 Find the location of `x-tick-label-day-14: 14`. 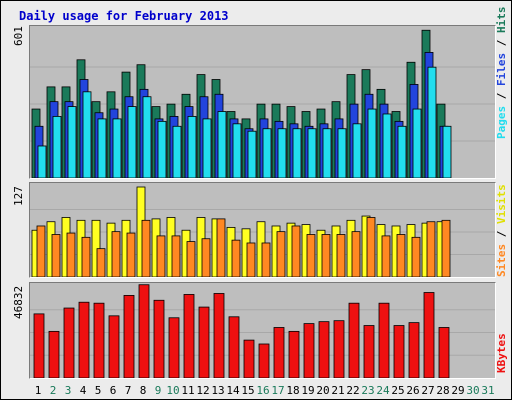

x-tick-label-day-14: 14 is located at coordinates (233, 390).